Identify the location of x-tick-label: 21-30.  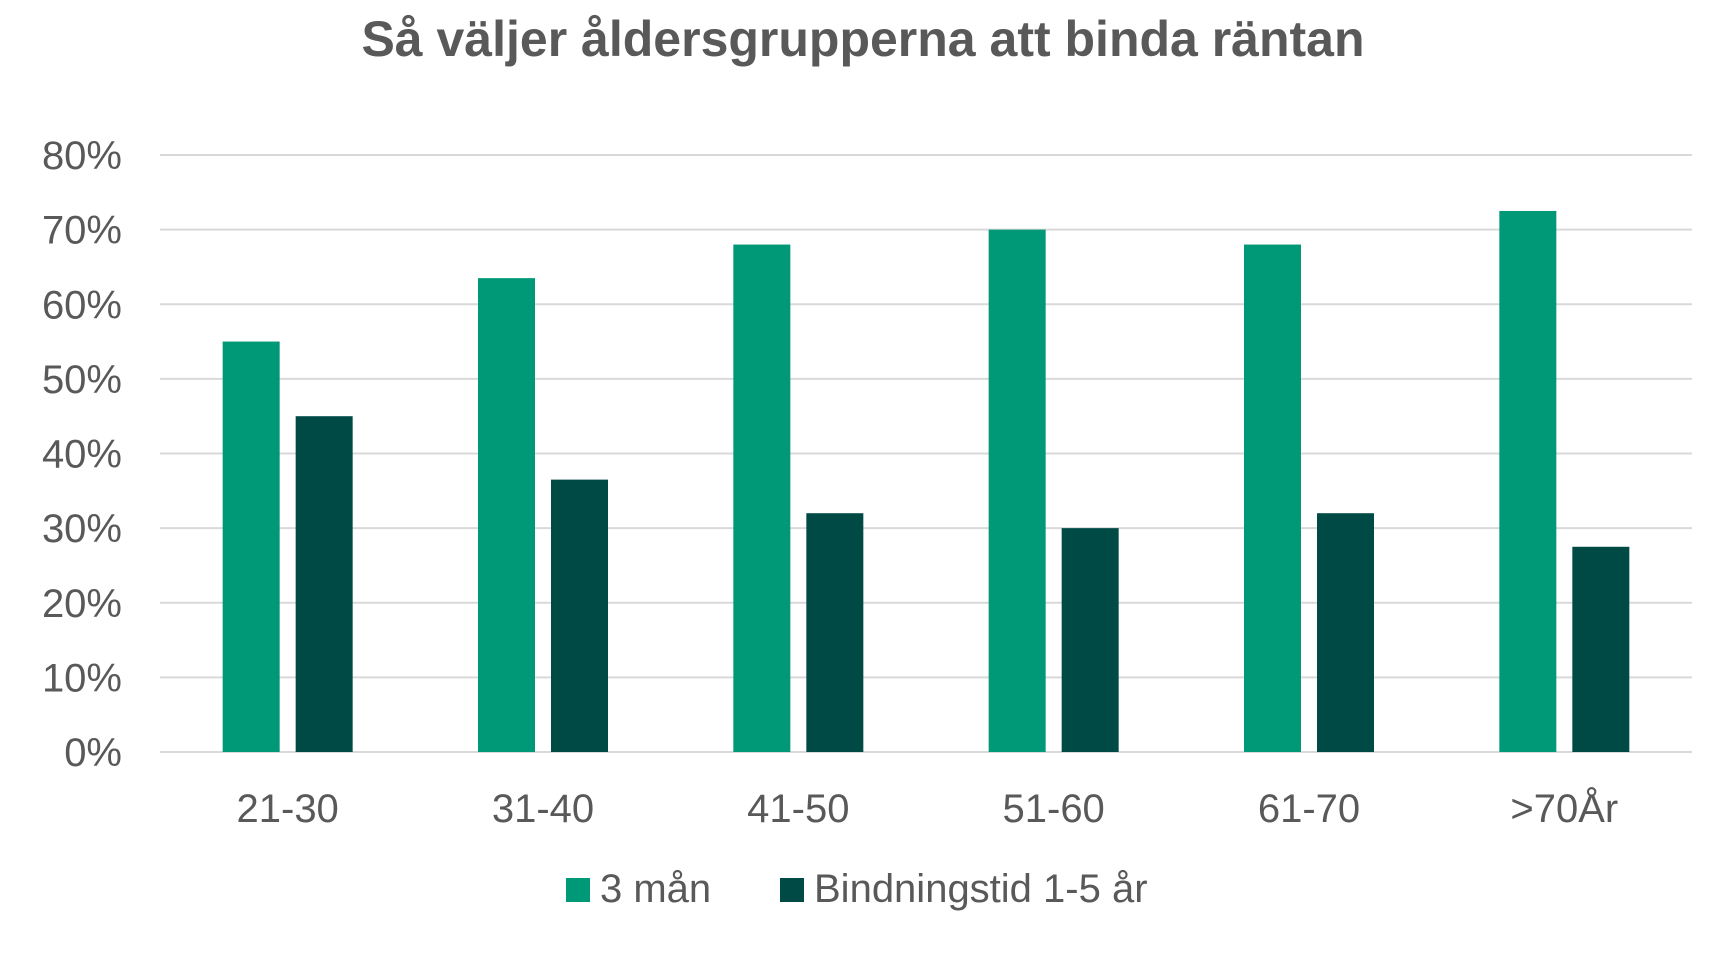
(288, 809).